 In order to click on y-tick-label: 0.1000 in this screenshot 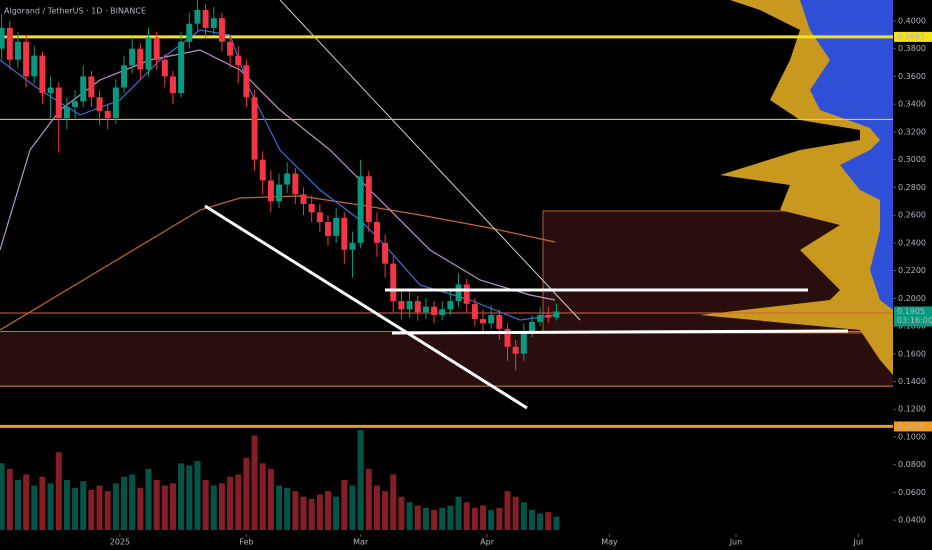, I will do `click(912, 436)`.